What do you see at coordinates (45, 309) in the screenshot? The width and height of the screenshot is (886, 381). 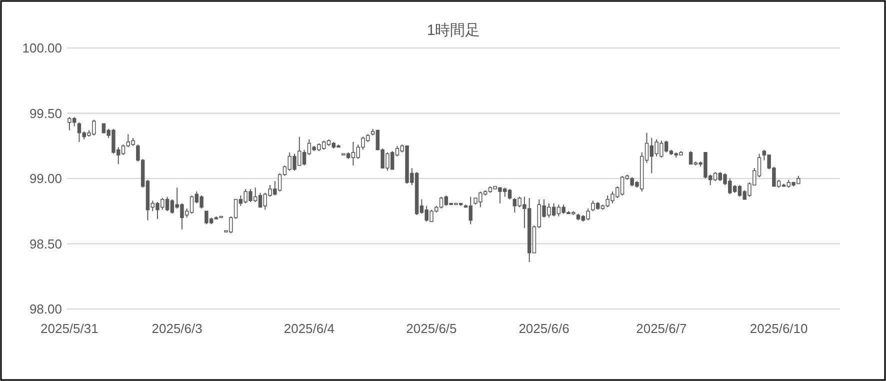 I see `y-tick-label: 98.00` at bounding box center [45, 309].